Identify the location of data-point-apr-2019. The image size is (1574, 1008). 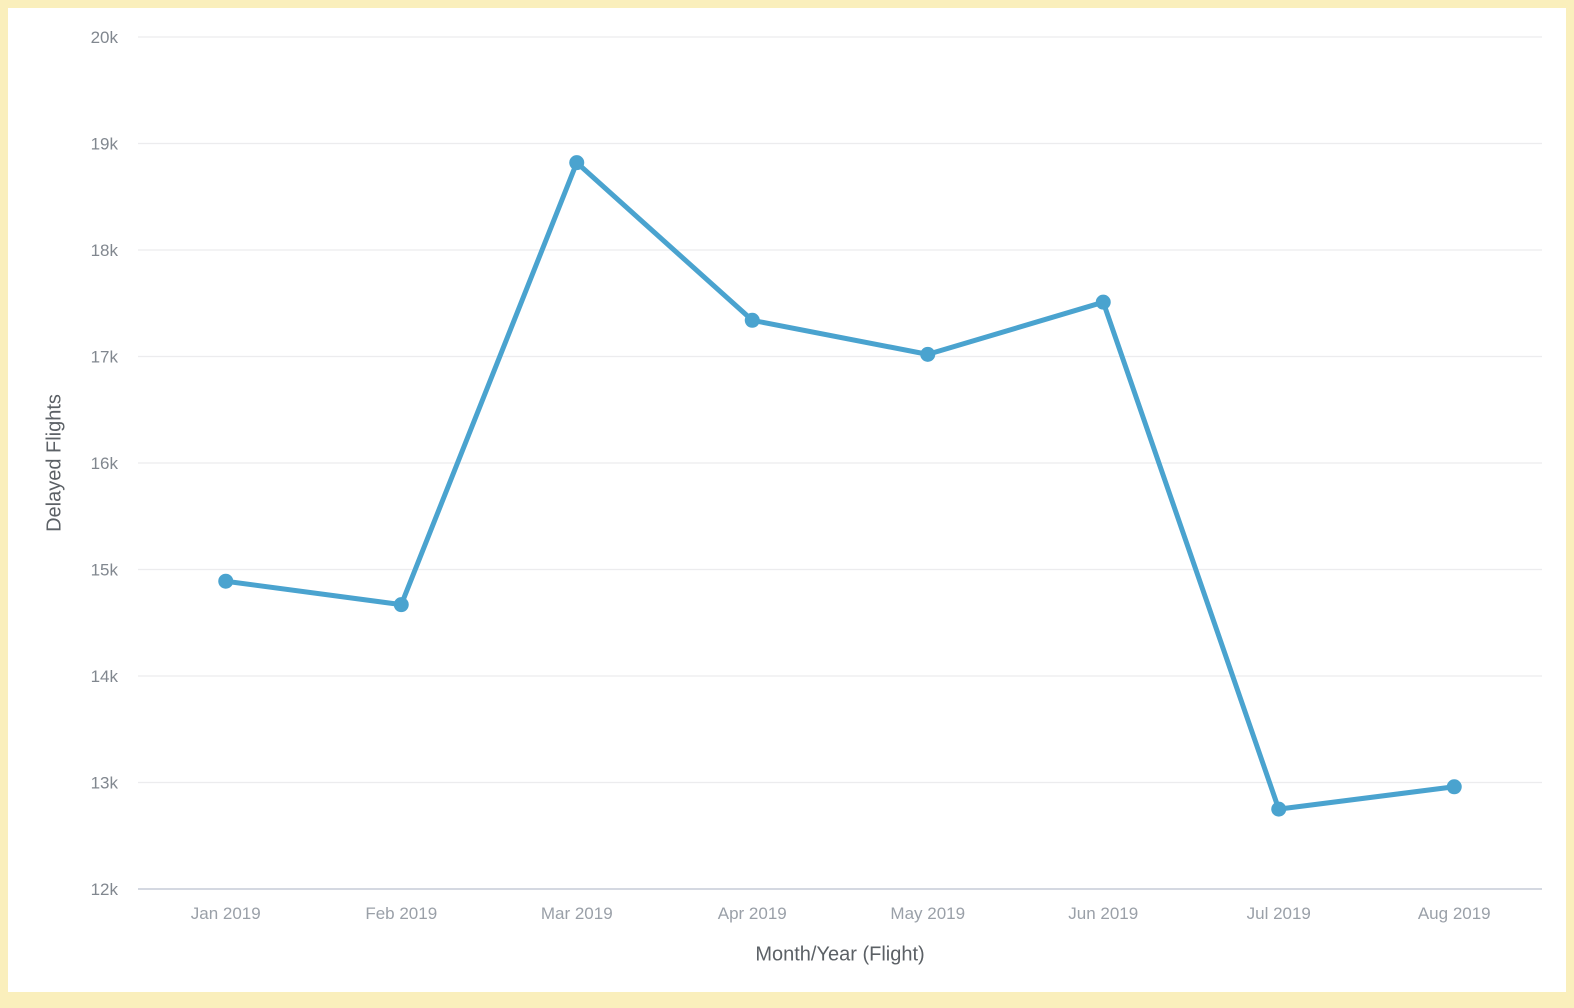
(752, 320).